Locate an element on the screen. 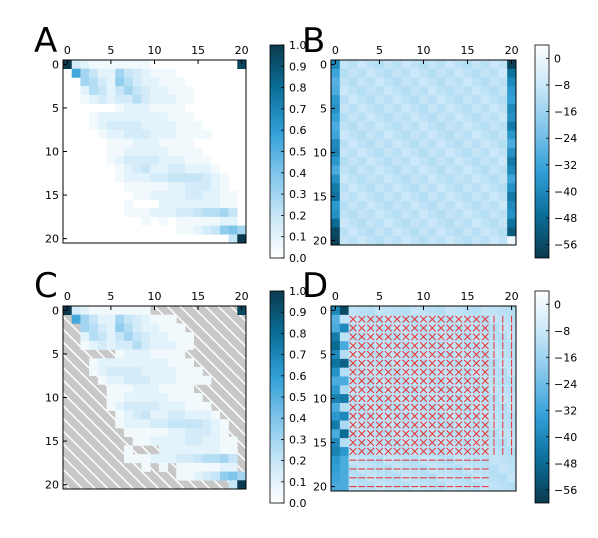  colorbar-tick-label: 0.0 is located at coordinates (298, 258).